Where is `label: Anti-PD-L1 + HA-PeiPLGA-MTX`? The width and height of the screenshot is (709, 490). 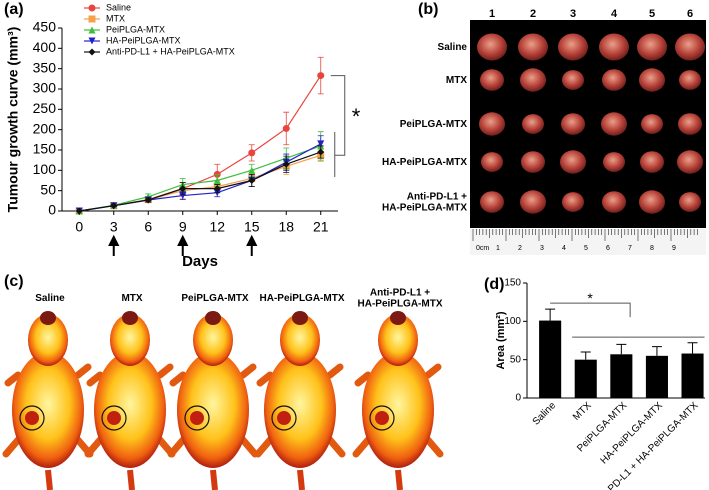 label: Anti-PD-L1 + HA-PeiPLGA-MTX is located at coordinates (400, 298).